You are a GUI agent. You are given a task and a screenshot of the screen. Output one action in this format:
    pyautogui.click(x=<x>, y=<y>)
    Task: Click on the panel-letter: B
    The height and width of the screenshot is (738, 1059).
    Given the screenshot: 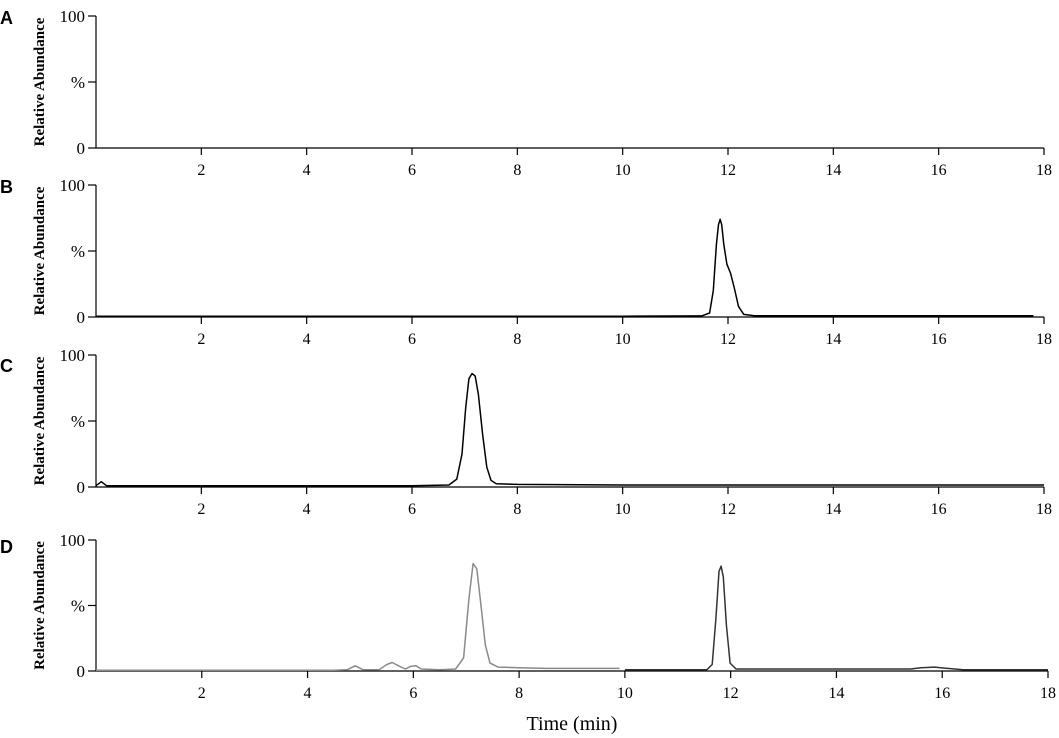 What is the action you would take?
    pyautogui.click(x=6, y=187)
    